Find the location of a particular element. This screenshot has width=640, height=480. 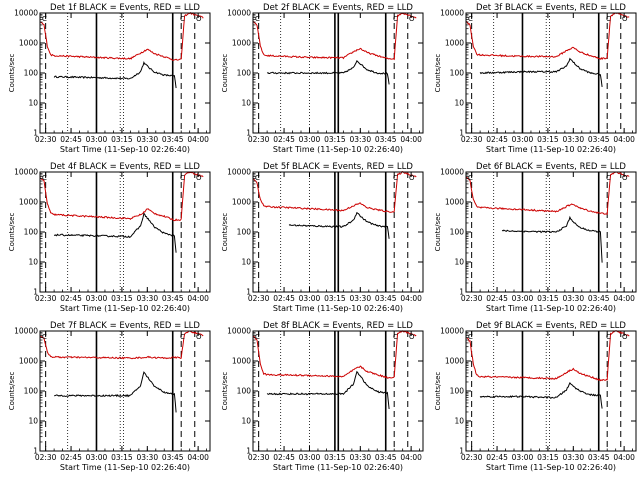

panel-title: Det 9f BLACK = Events, RED = LLD is located at coordinates (551, 326).